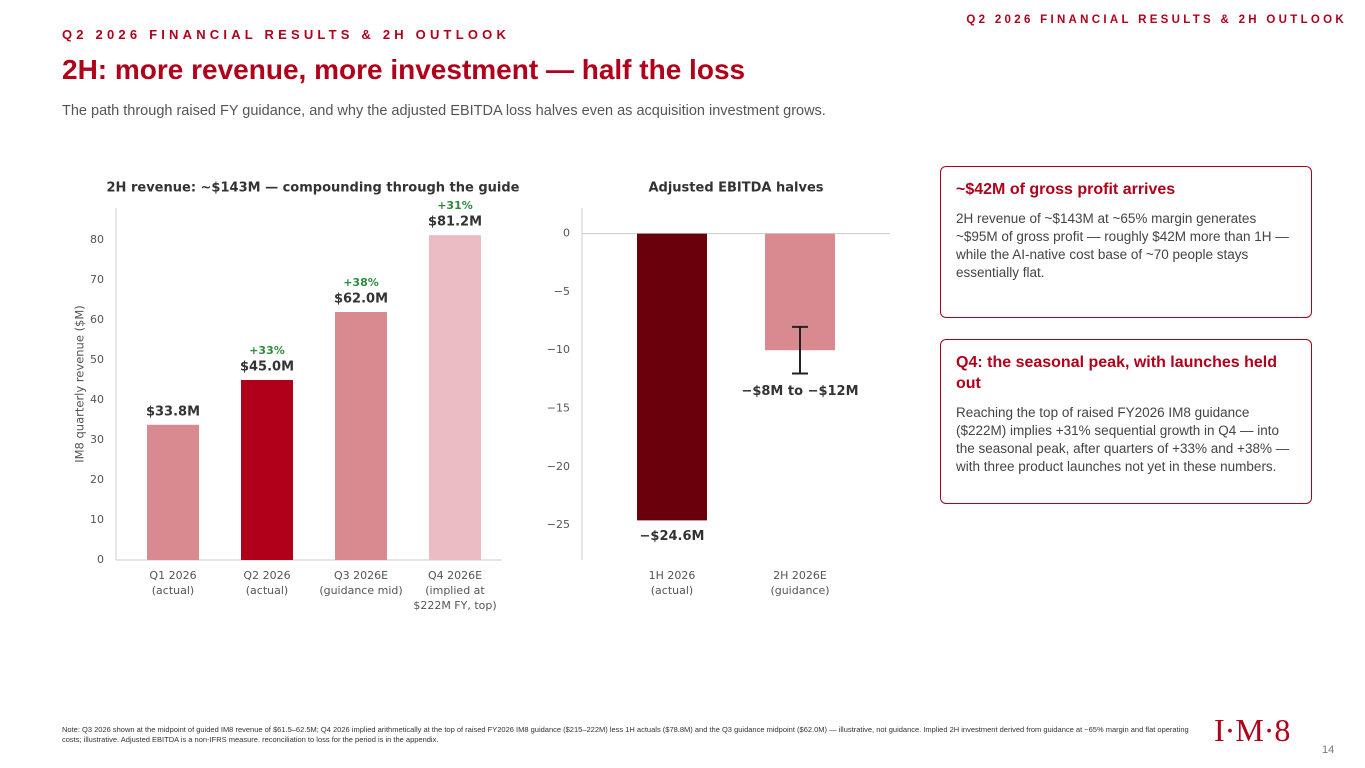 Image resolution: width=1365 pixels, height=768 pixels. What do you see at coordinates (672, 583) in the screenshot?
I see `x-tick-label: 1H 2026 (actual)` at bounding box center [672, 583].